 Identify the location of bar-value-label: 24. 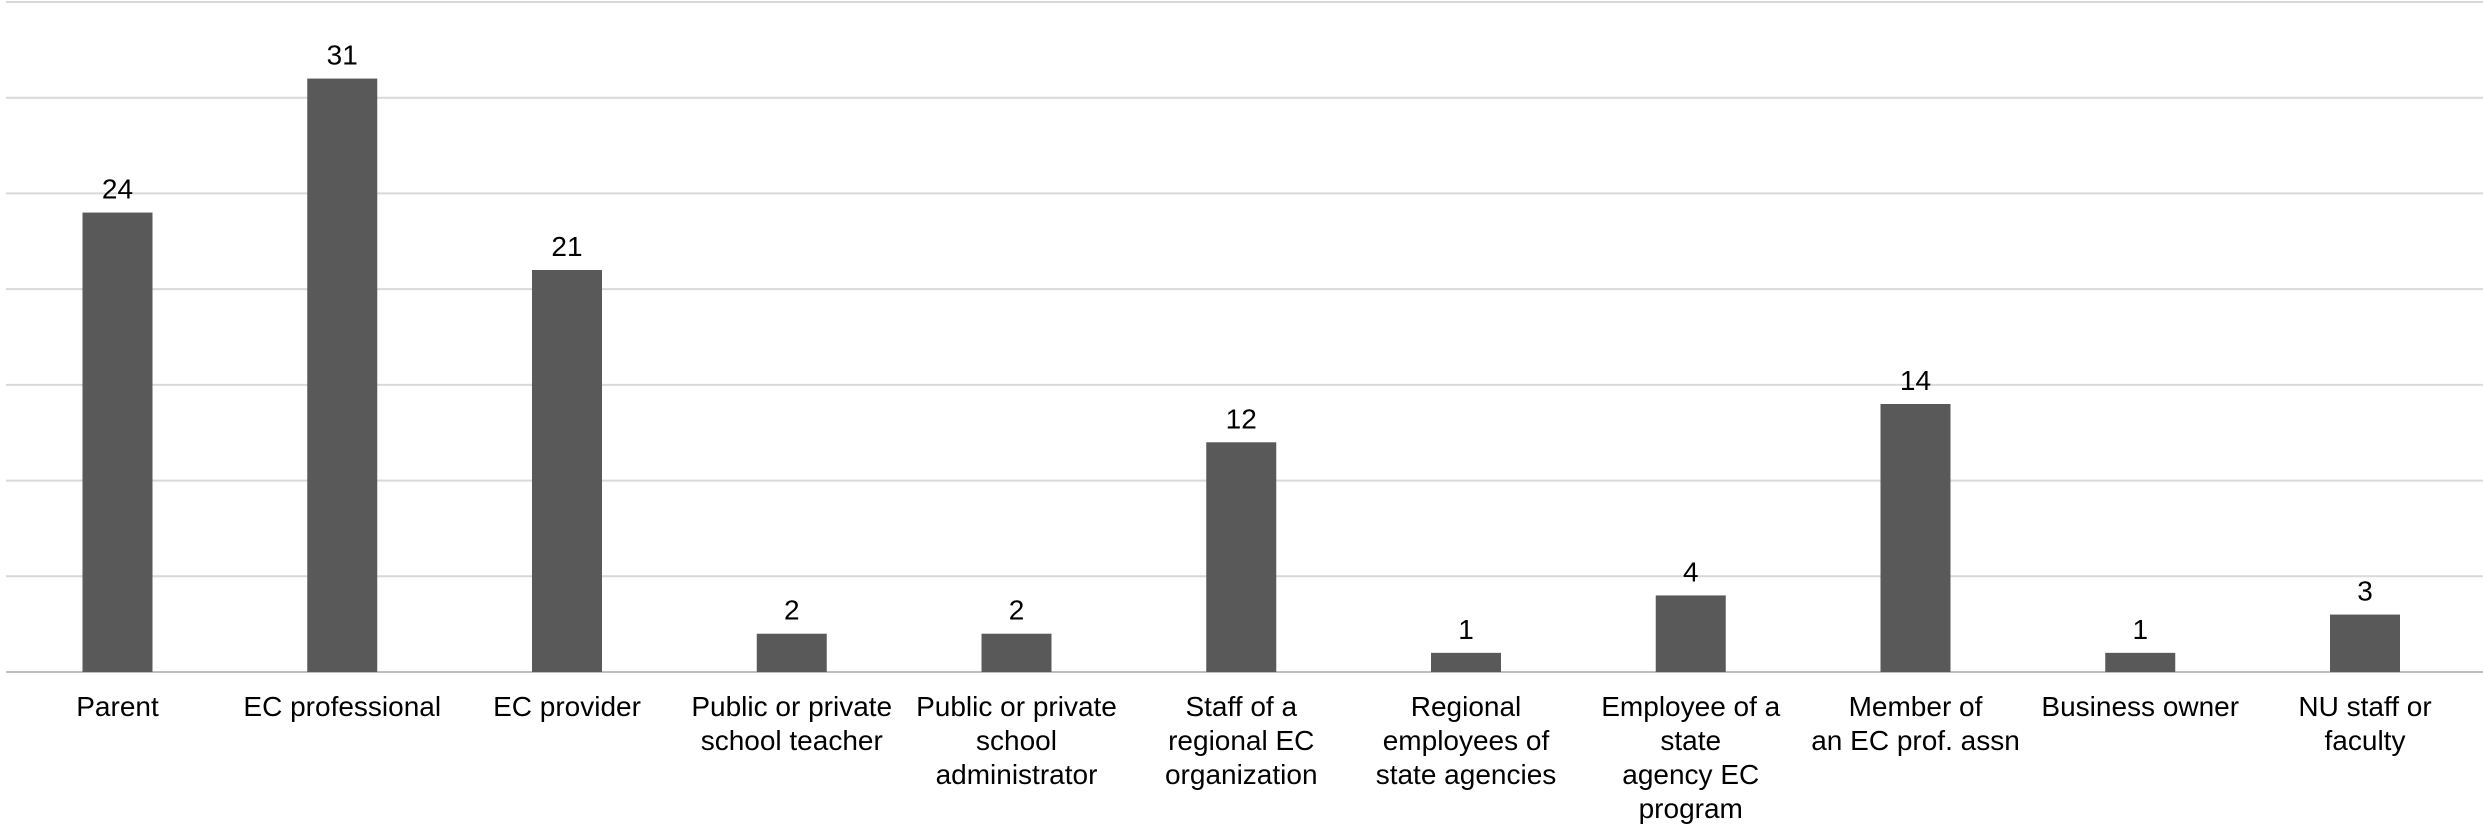
(117, 189).